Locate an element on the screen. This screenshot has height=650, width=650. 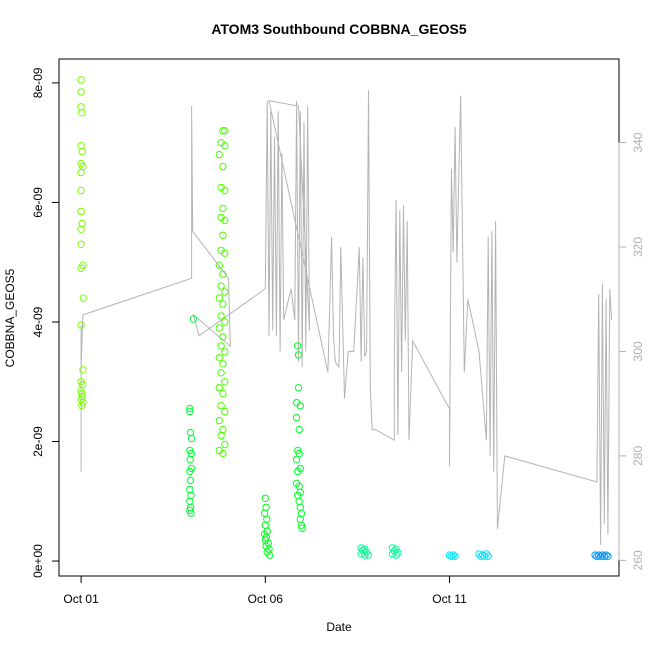
y-tick-label: 0e+00 is located at coordinates (38, 561).